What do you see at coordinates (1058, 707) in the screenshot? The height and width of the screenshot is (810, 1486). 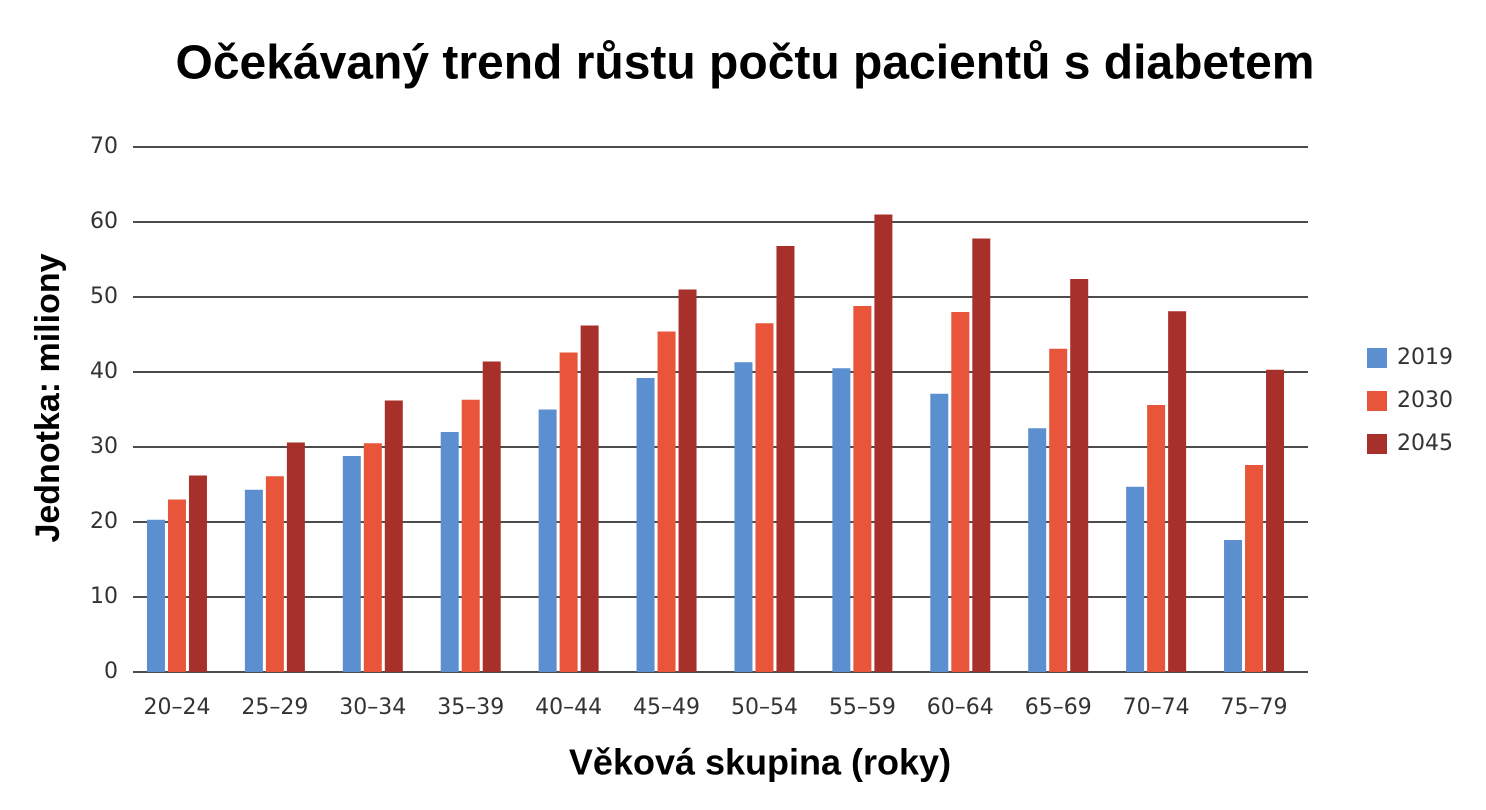 I see `x-tick-label: 65–69` at bounding box center [1058, 707].